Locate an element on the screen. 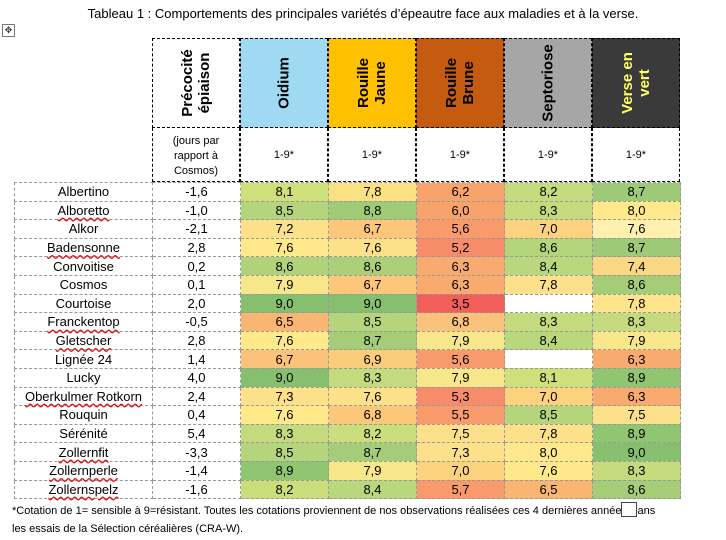 The width and height of the screenshot is (726, 540). score-cell: 8,8 is located at coordinates (372, 210).